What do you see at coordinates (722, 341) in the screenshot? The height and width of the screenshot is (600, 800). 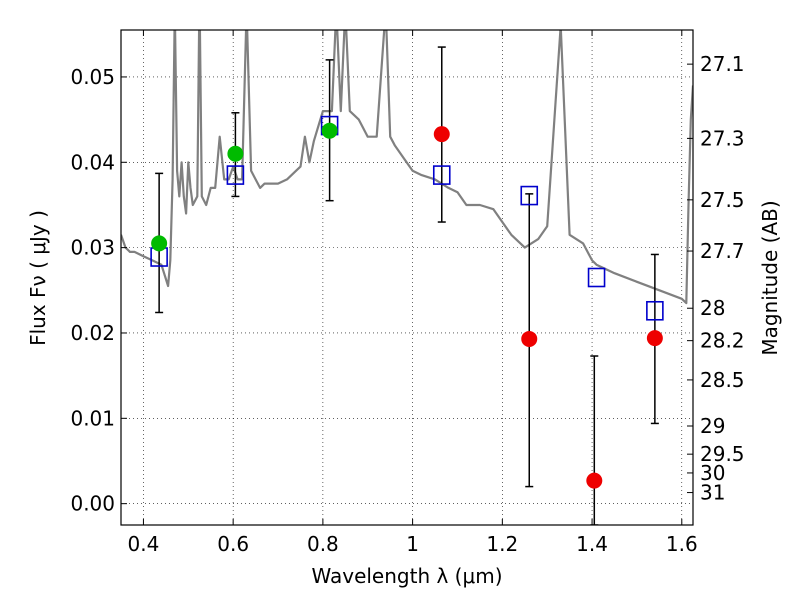 I see `mag-tick-label: 28.2` at bounding box center [722, 341].